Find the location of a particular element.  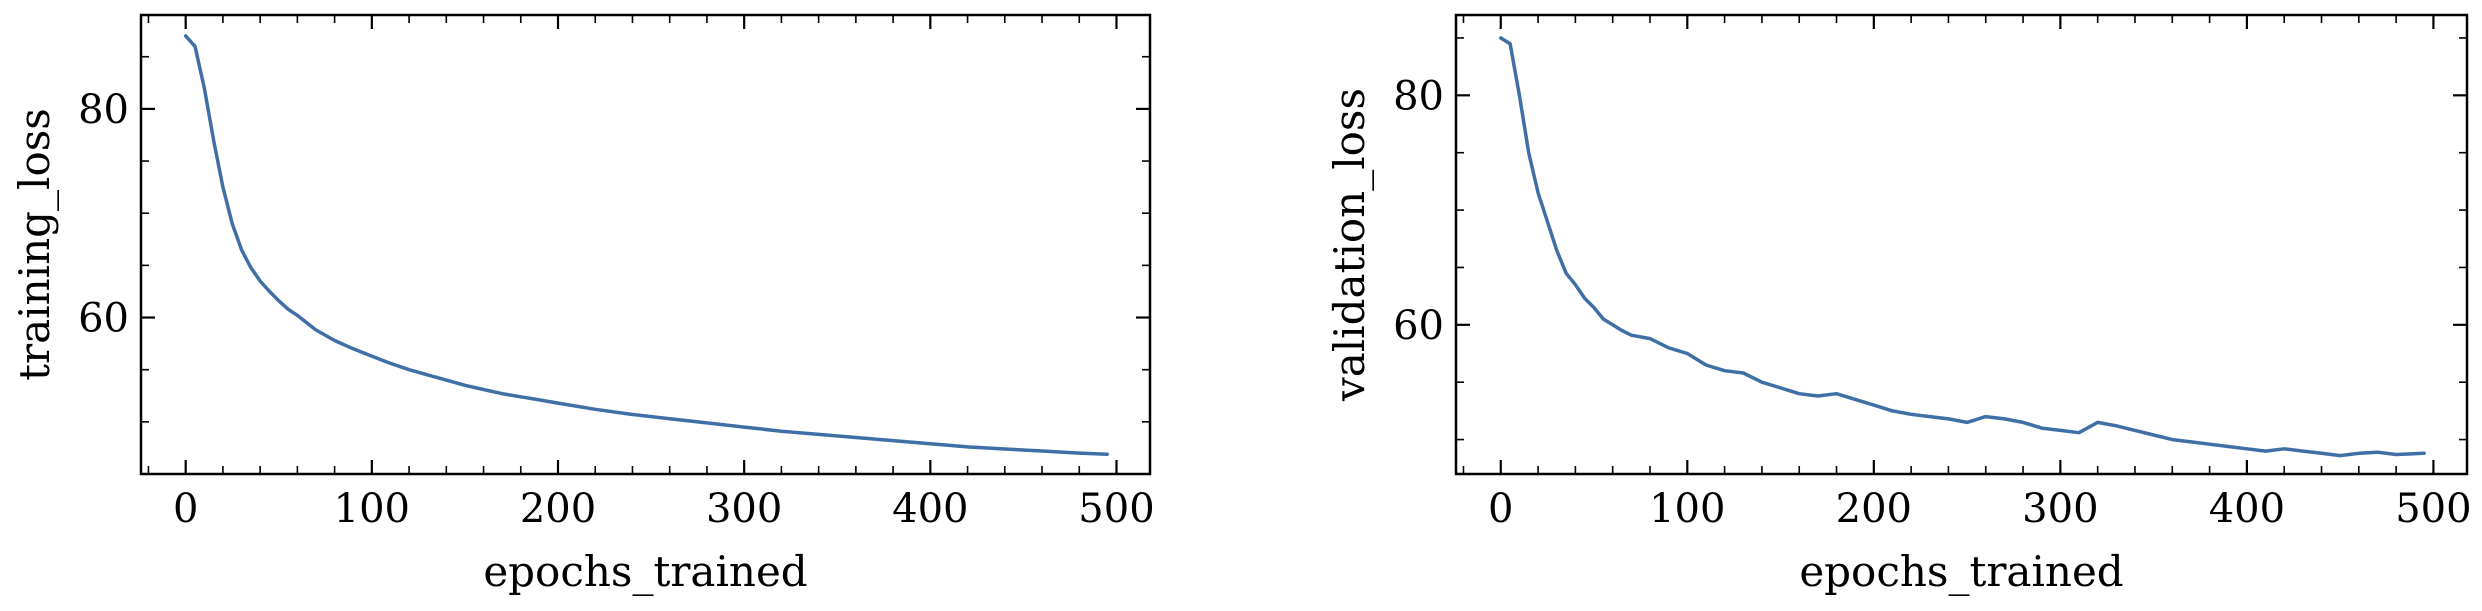

y-axis-label: training_loss is located at coordinates (34, 244).